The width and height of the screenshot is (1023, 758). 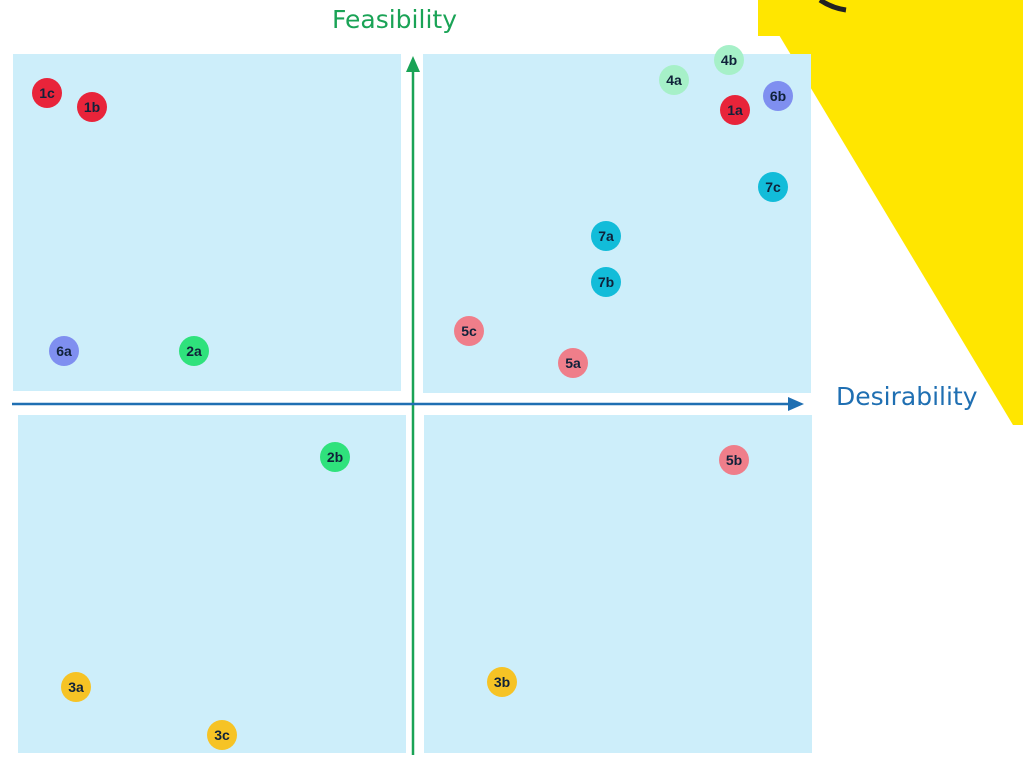 What do you see at coordinates (502, 682) in the screenshot?
I see `bubble-3b: 3b` at bounding box center [502, 682].